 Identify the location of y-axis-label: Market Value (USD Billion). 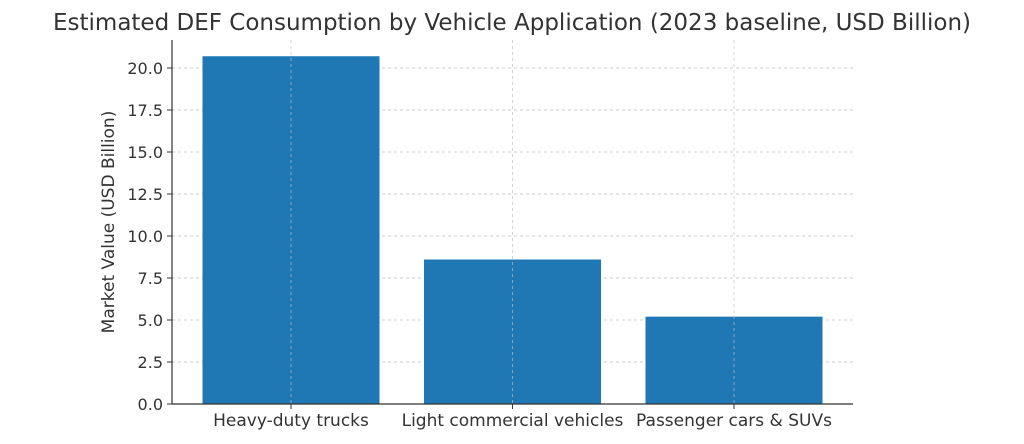
(109, 222).